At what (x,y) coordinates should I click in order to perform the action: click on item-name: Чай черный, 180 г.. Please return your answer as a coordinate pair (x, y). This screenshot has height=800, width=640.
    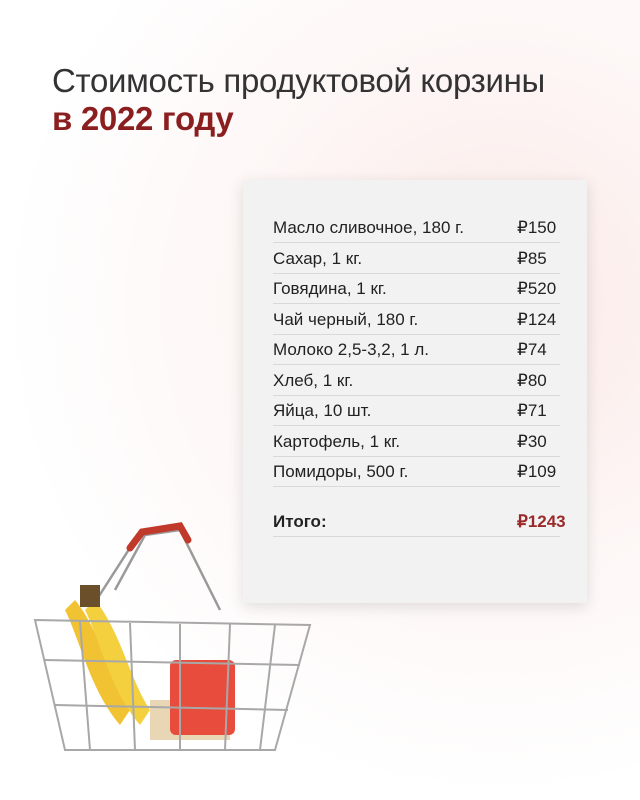
    Looking at the image, I should click on (346, 319).